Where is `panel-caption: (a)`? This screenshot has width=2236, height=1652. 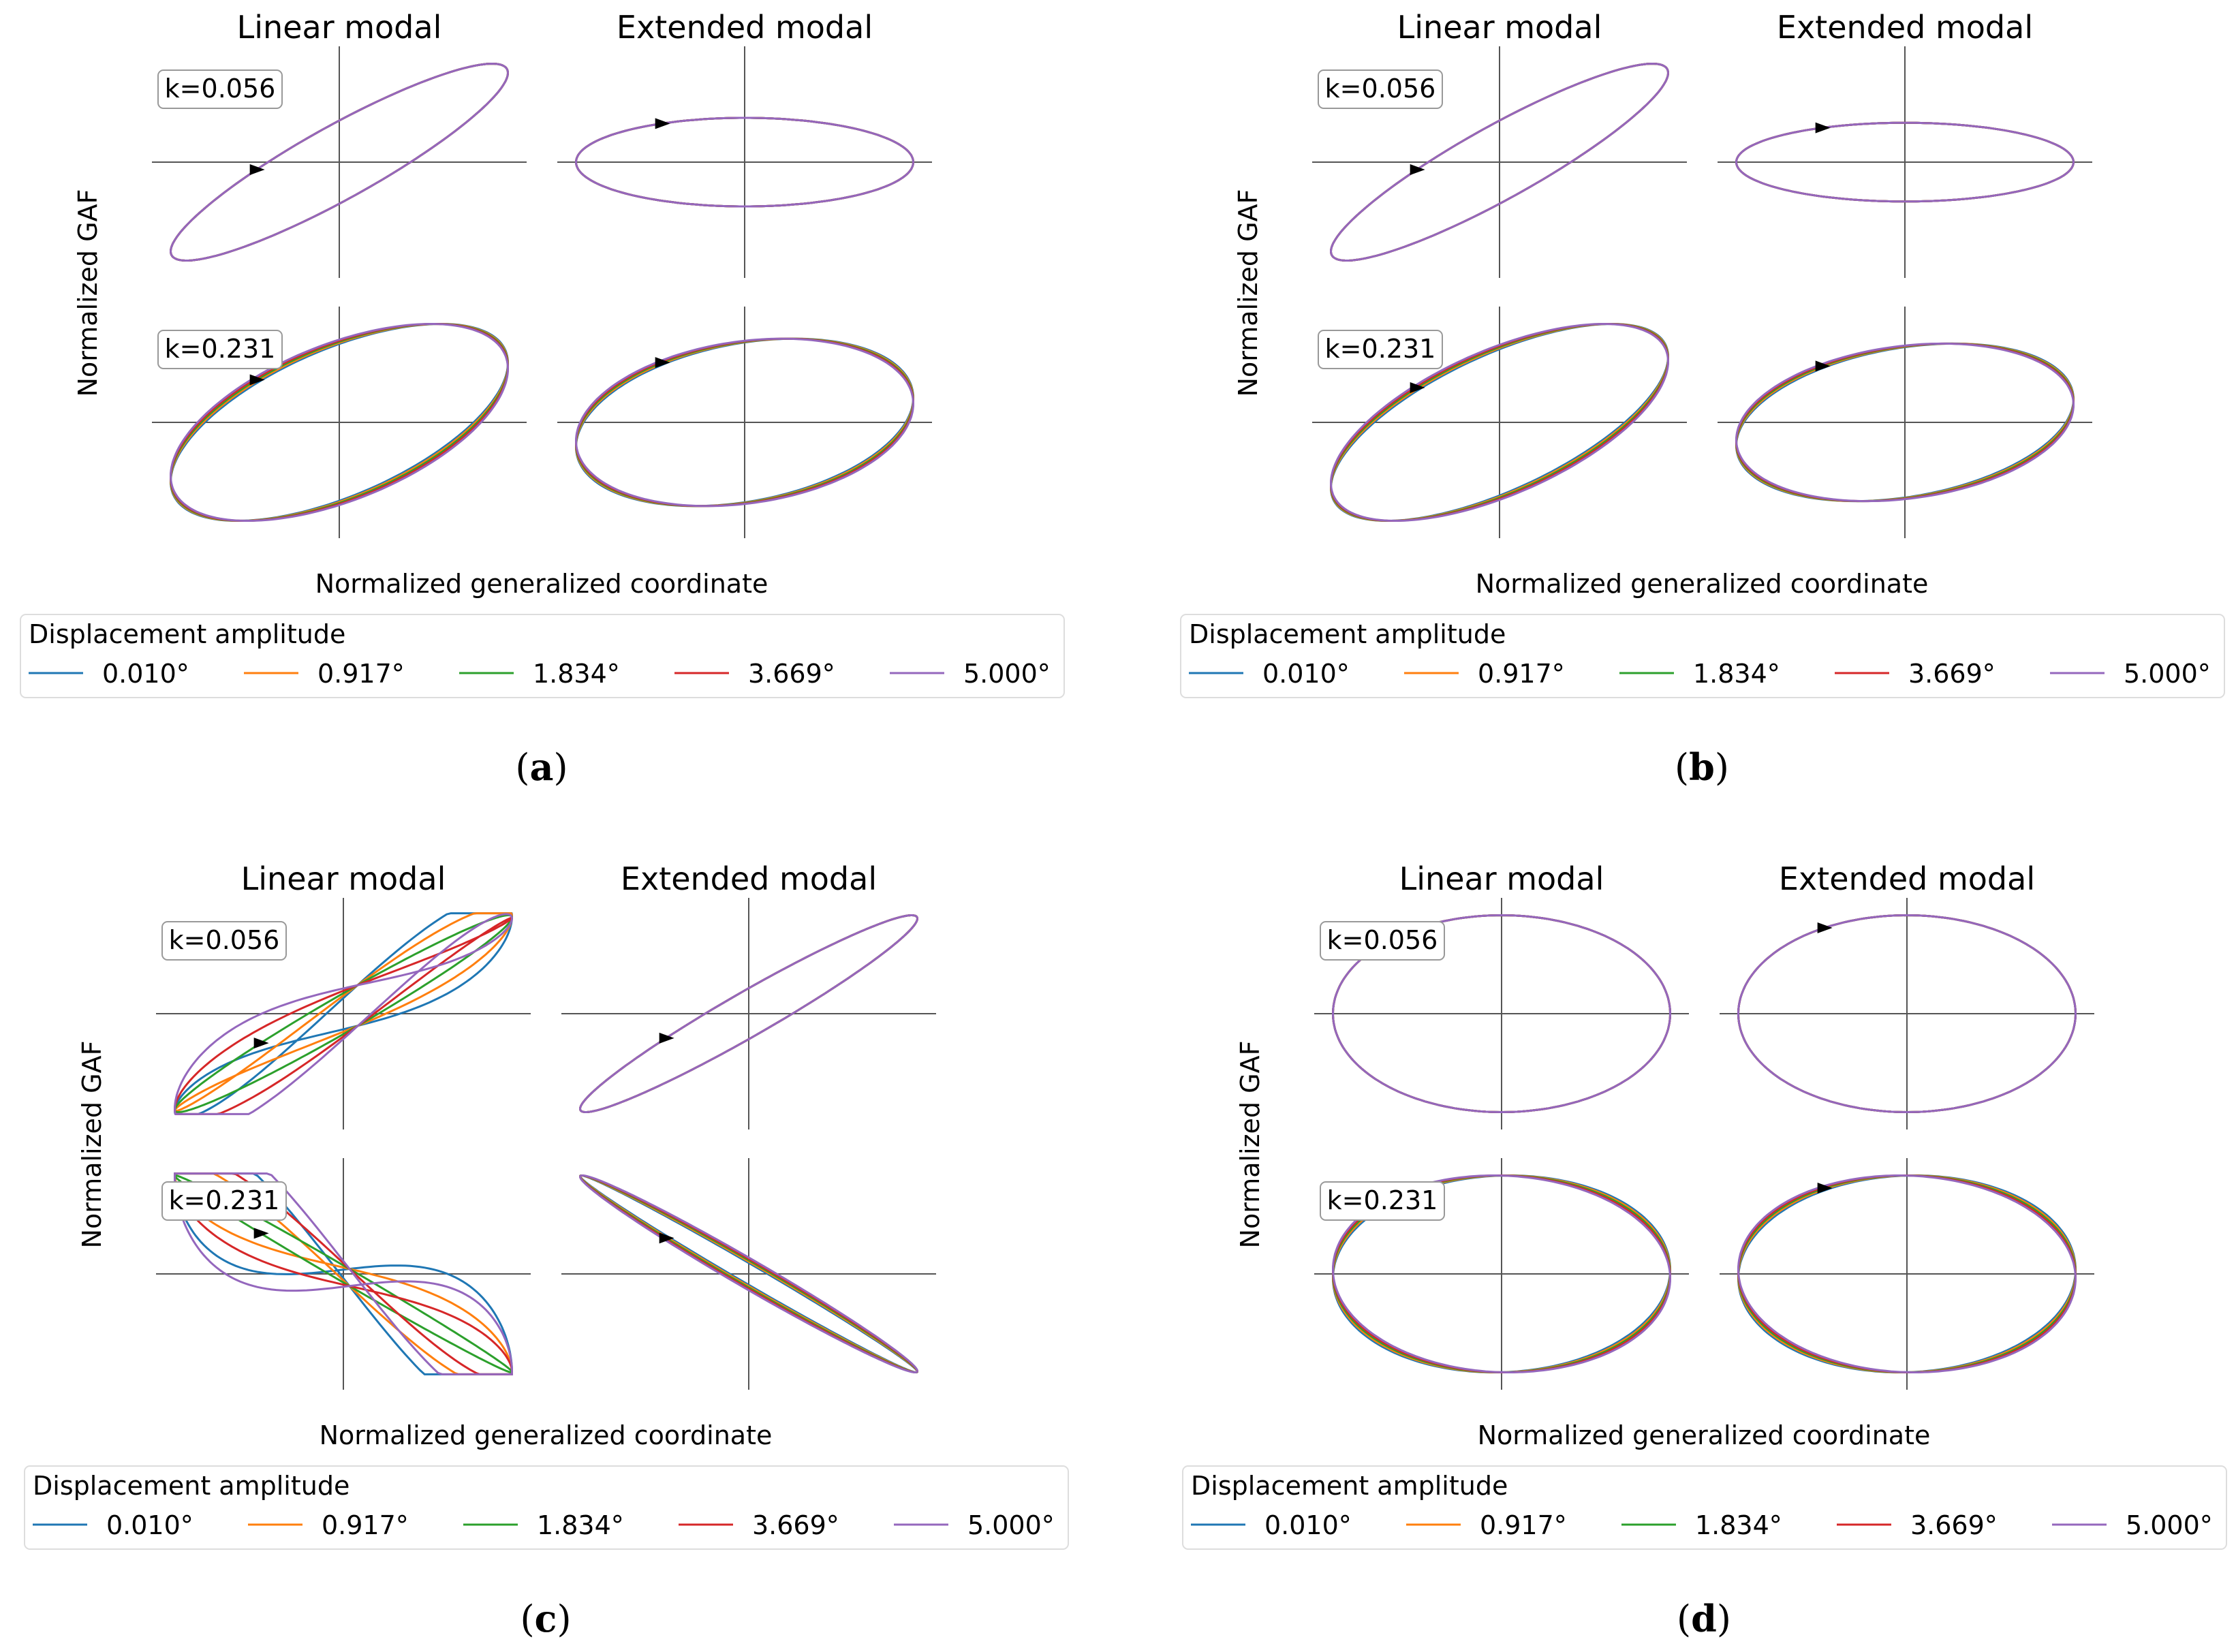
panel-caption: (a) is located at coordinates (541, 767).